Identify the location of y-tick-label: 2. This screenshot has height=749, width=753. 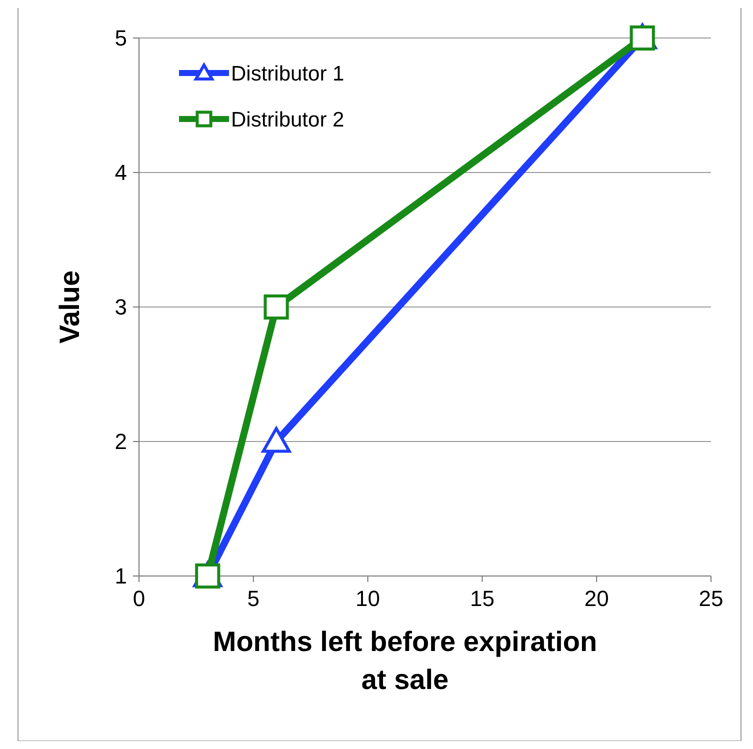
(120, 441).